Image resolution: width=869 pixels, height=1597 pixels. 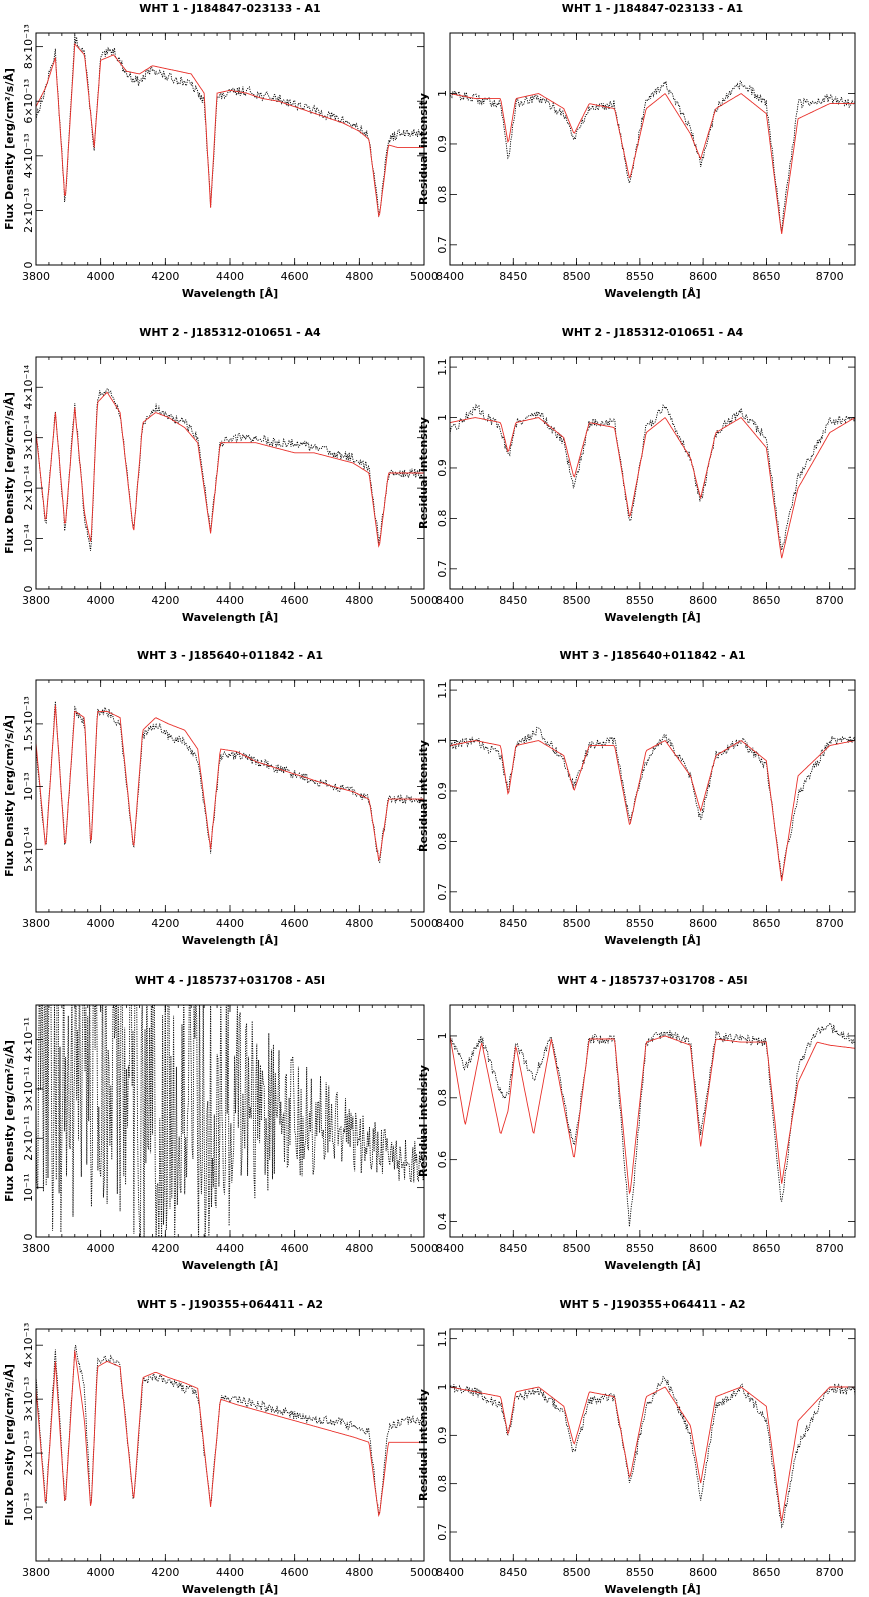 I want to click on panel-title: WHT 2 - J185312-010651 - A4, so click(x=653, y=332).